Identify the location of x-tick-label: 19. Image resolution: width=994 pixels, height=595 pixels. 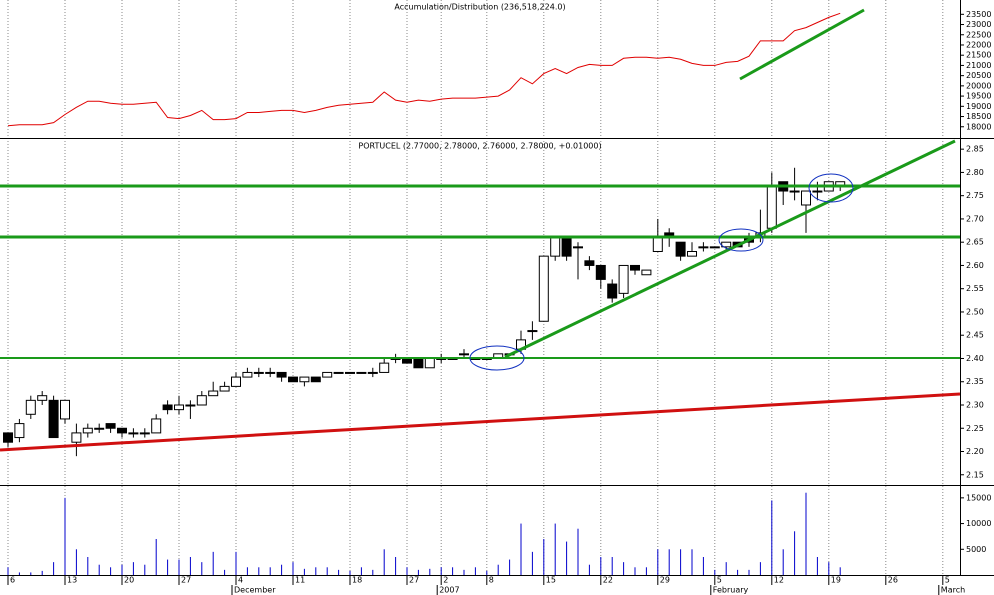
(836, 580).